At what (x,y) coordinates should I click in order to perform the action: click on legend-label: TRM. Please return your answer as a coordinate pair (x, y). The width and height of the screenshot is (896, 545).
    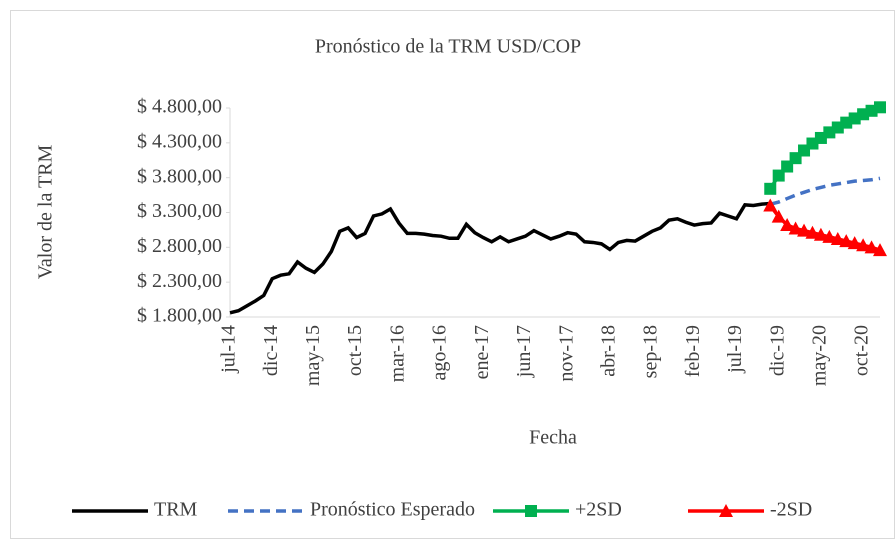
    Looking at the image, I should click on (176, 510).